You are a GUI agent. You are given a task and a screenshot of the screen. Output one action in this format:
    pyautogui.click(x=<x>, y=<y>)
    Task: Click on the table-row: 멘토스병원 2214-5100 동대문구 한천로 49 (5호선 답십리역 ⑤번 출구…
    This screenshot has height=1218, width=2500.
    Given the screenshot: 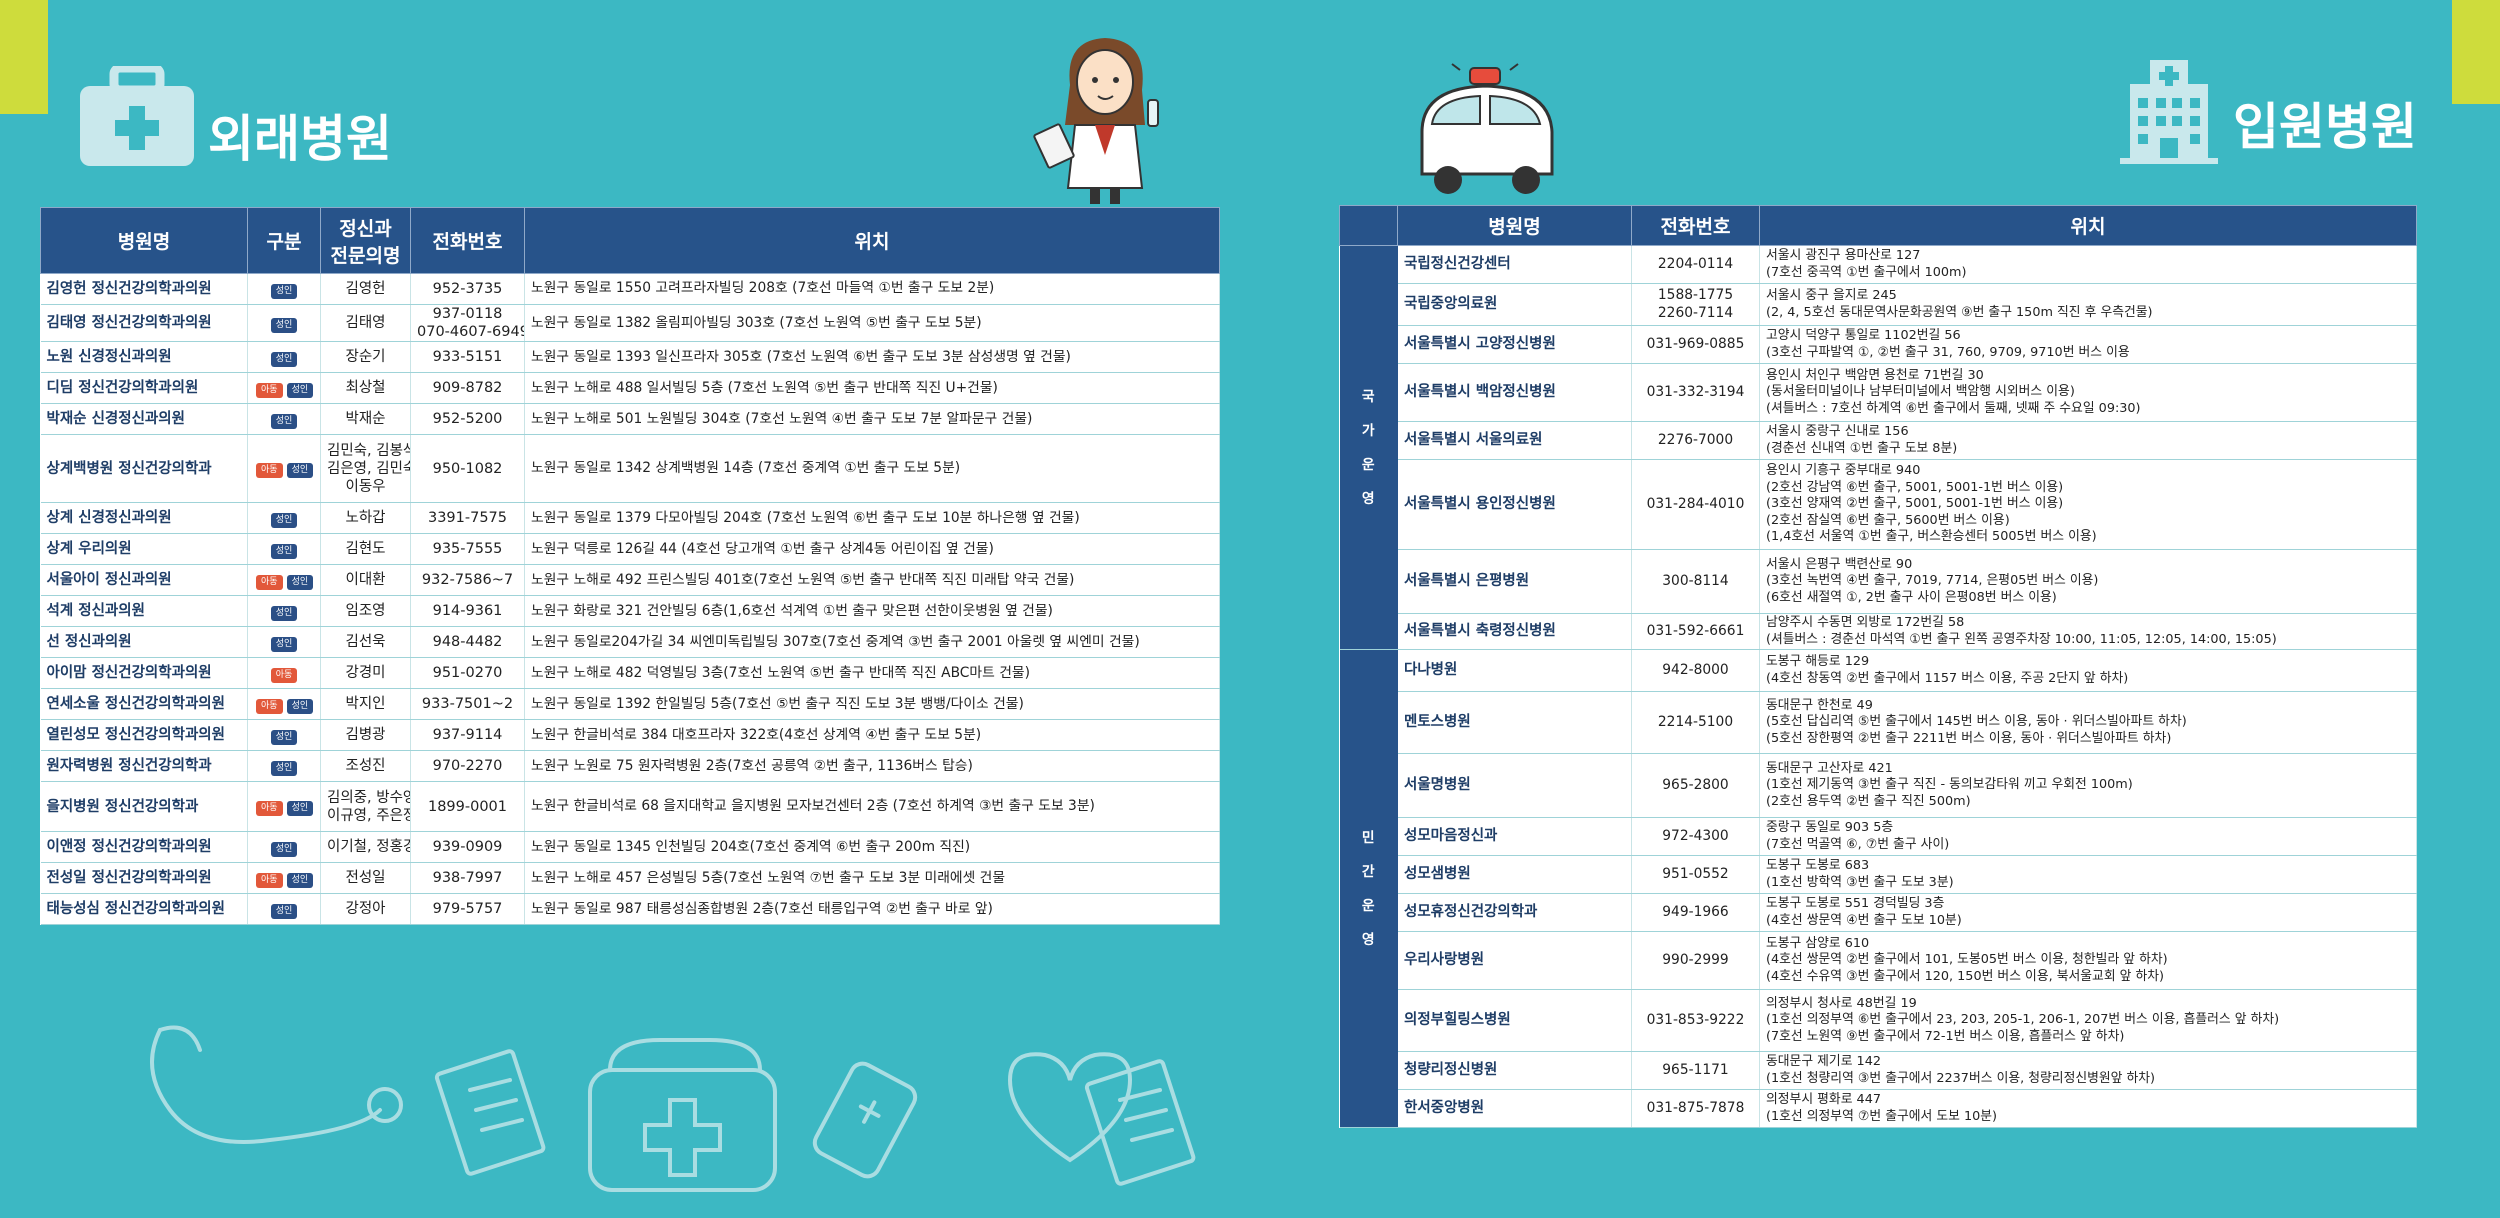 What is the action you would take?
    pyautogui.click(x=1878, y=722)
    